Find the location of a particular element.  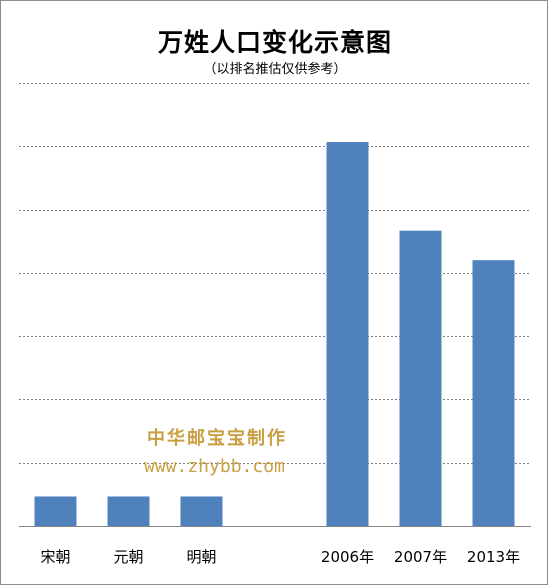

x-tick-label: 2013年 is located at coordinates (493, 557).